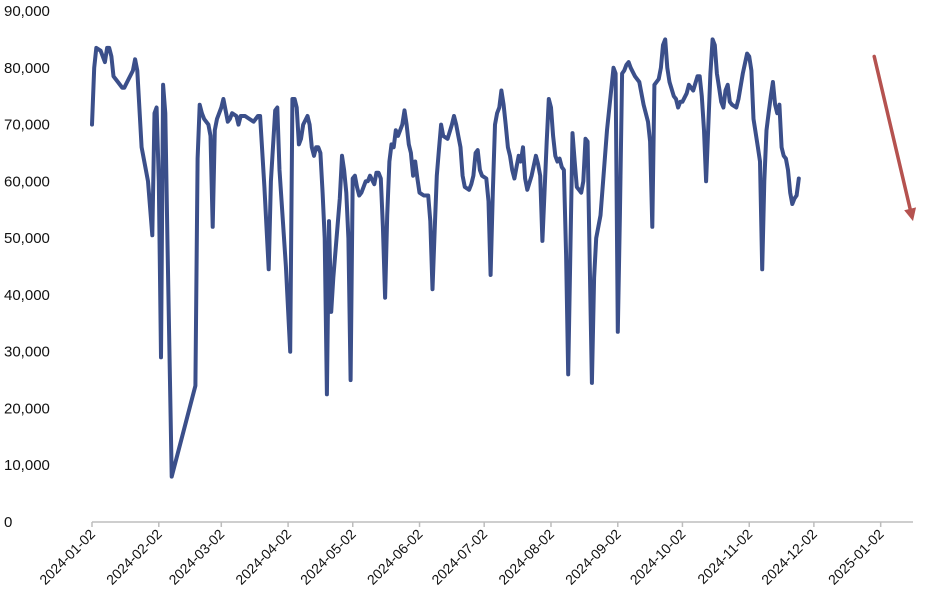  I want to click on x-tick-label: 2024-08-02, so click(526, 557).